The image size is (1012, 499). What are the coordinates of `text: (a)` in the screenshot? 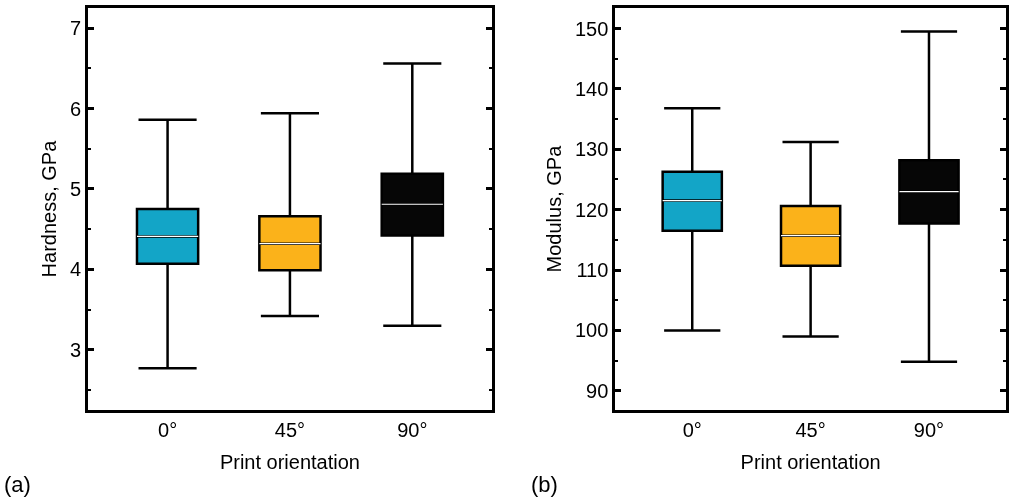 It's located at (17, 484).